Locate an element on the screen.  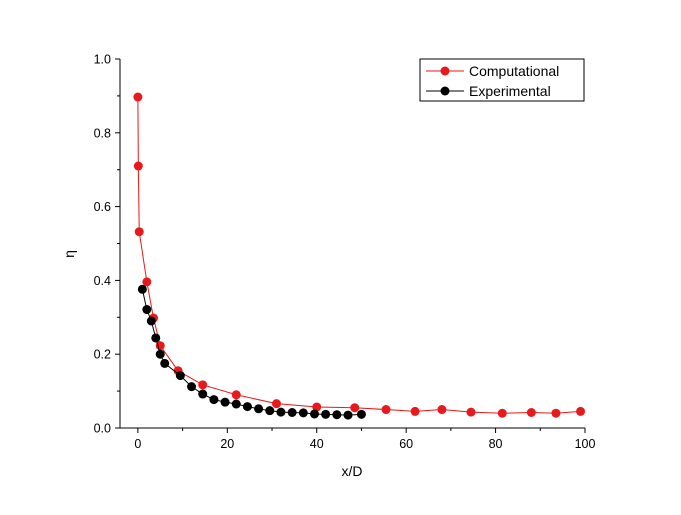
y-tick-label: 0.4 is located at coordinates (102, 281).